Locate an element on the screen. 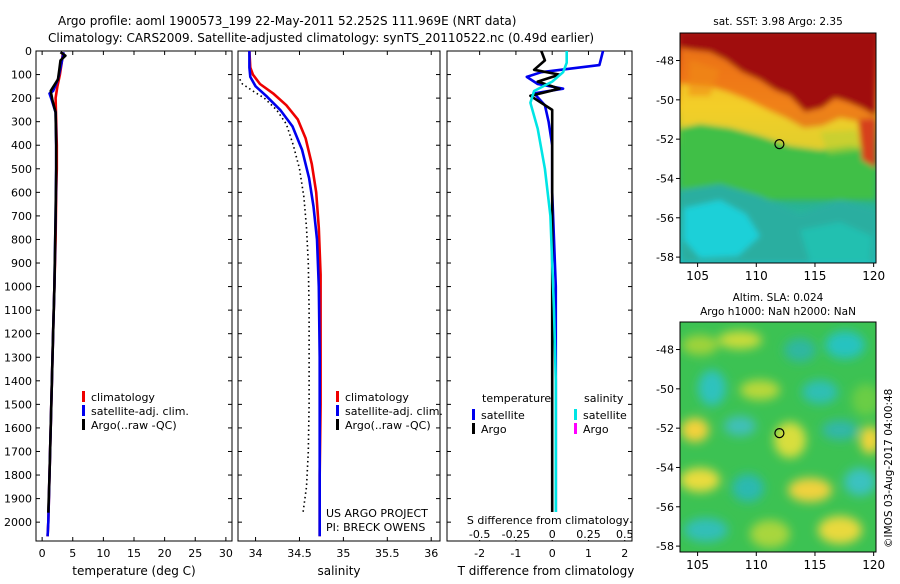 This screenshot has height=584, width=900. map-lat-label: -52 is located at coordinates (665, 139).